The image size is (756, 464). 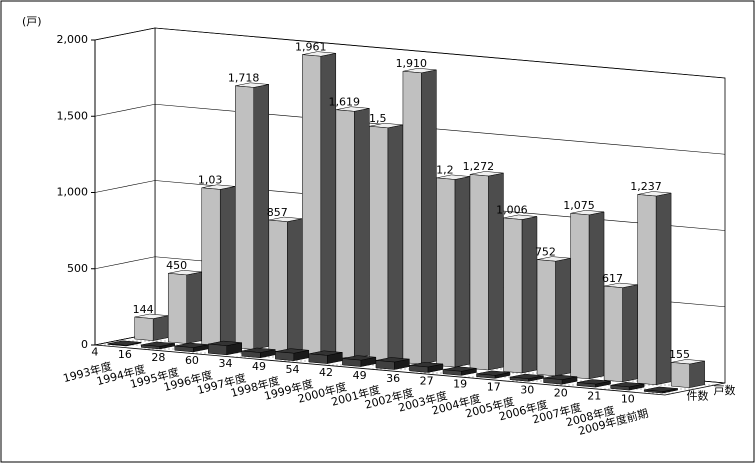 I want to click on value-label: 10, so click(x=628, y=398).